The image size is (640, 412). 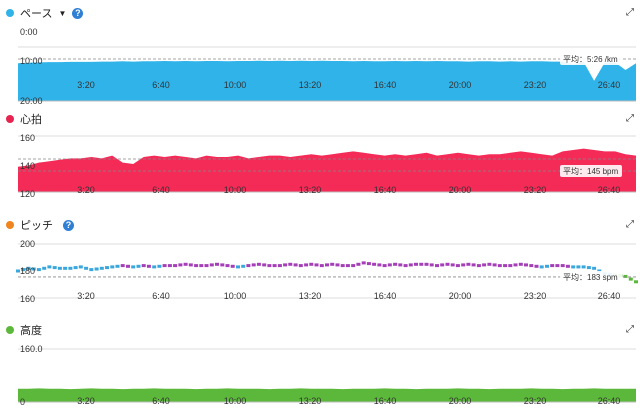 What do you see at coordinates (310, 401) in the screenshot?
I see `elevation-x-tick-3: 13:20` at bounding box center [310, 401].